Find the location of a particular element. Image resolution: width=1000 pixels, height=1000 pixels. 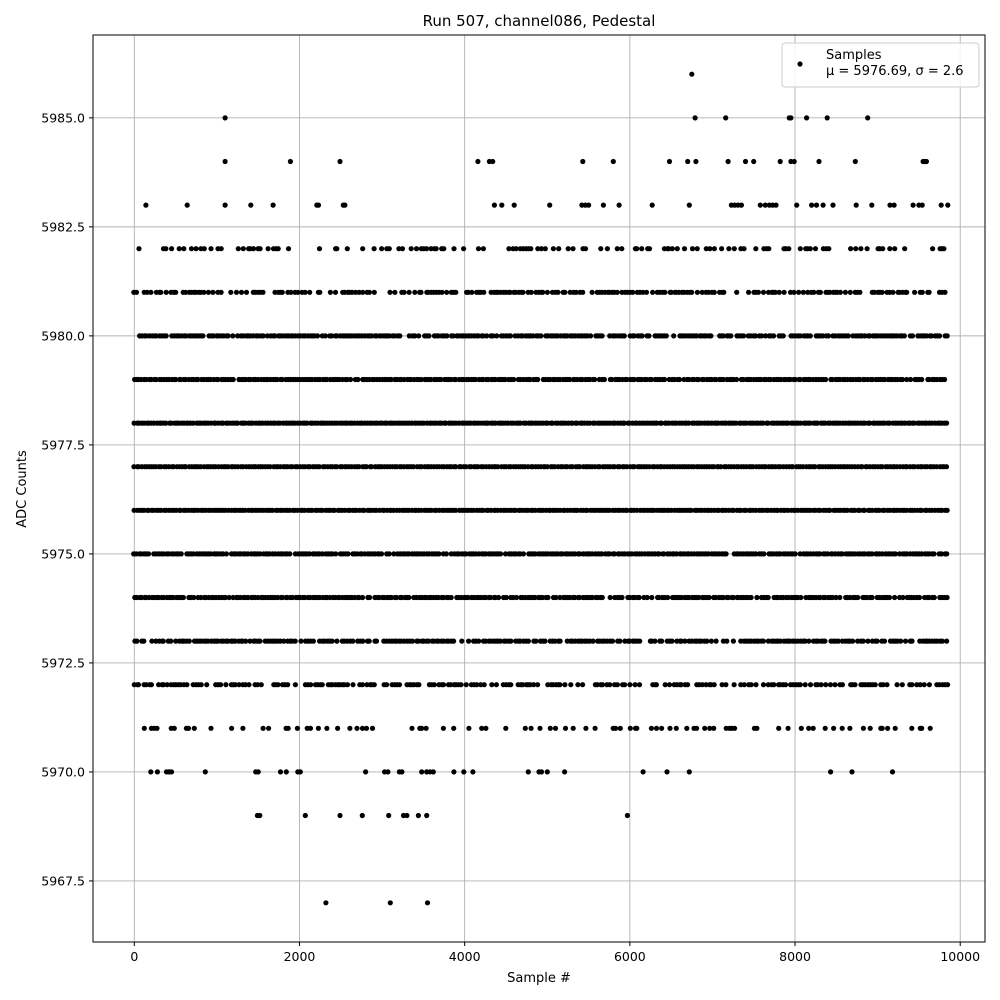

x-axis-label: Sample # is located at coordinates (539, 978).